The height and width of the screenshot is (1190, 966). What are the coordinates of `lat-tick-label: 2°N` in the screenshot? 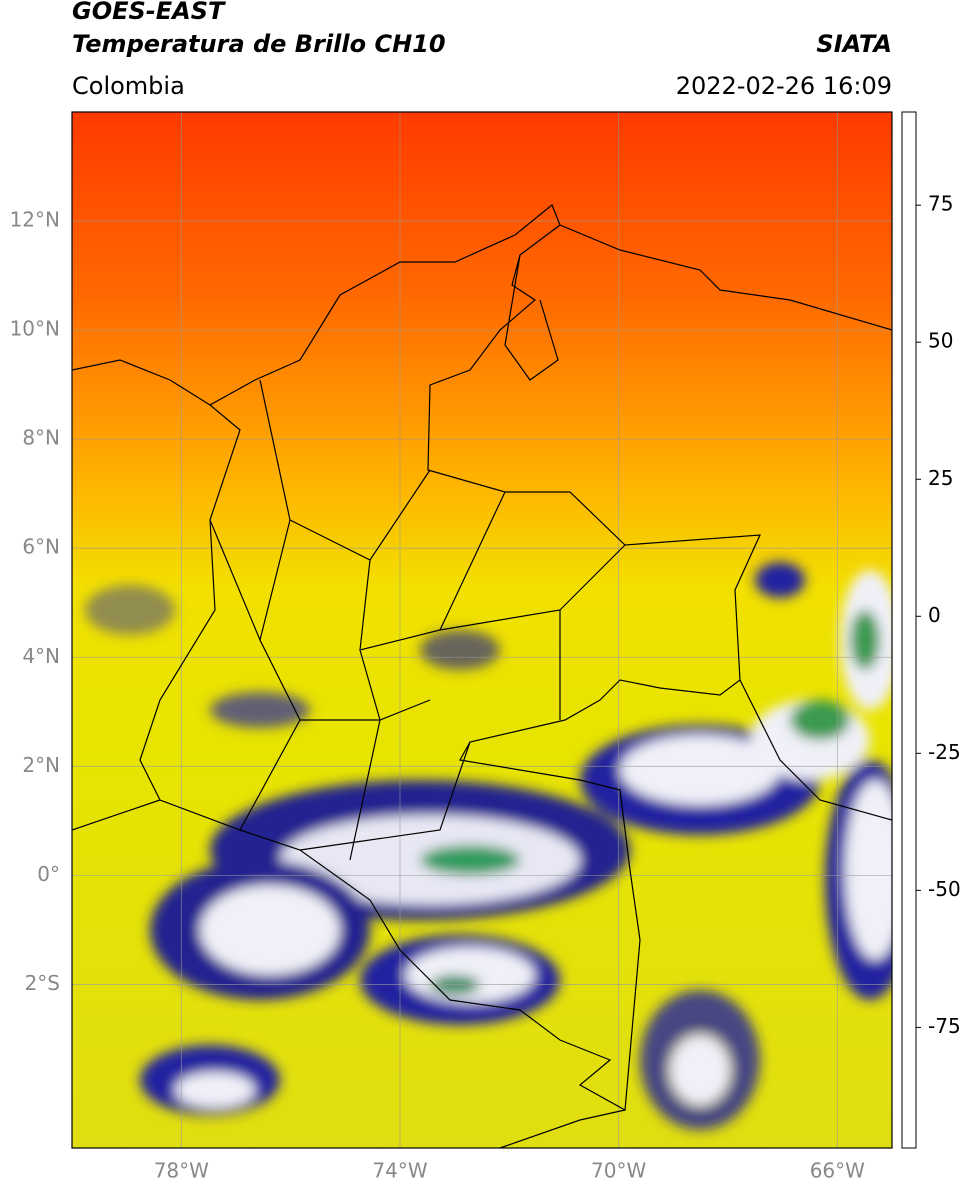 It's located at (41, 765).